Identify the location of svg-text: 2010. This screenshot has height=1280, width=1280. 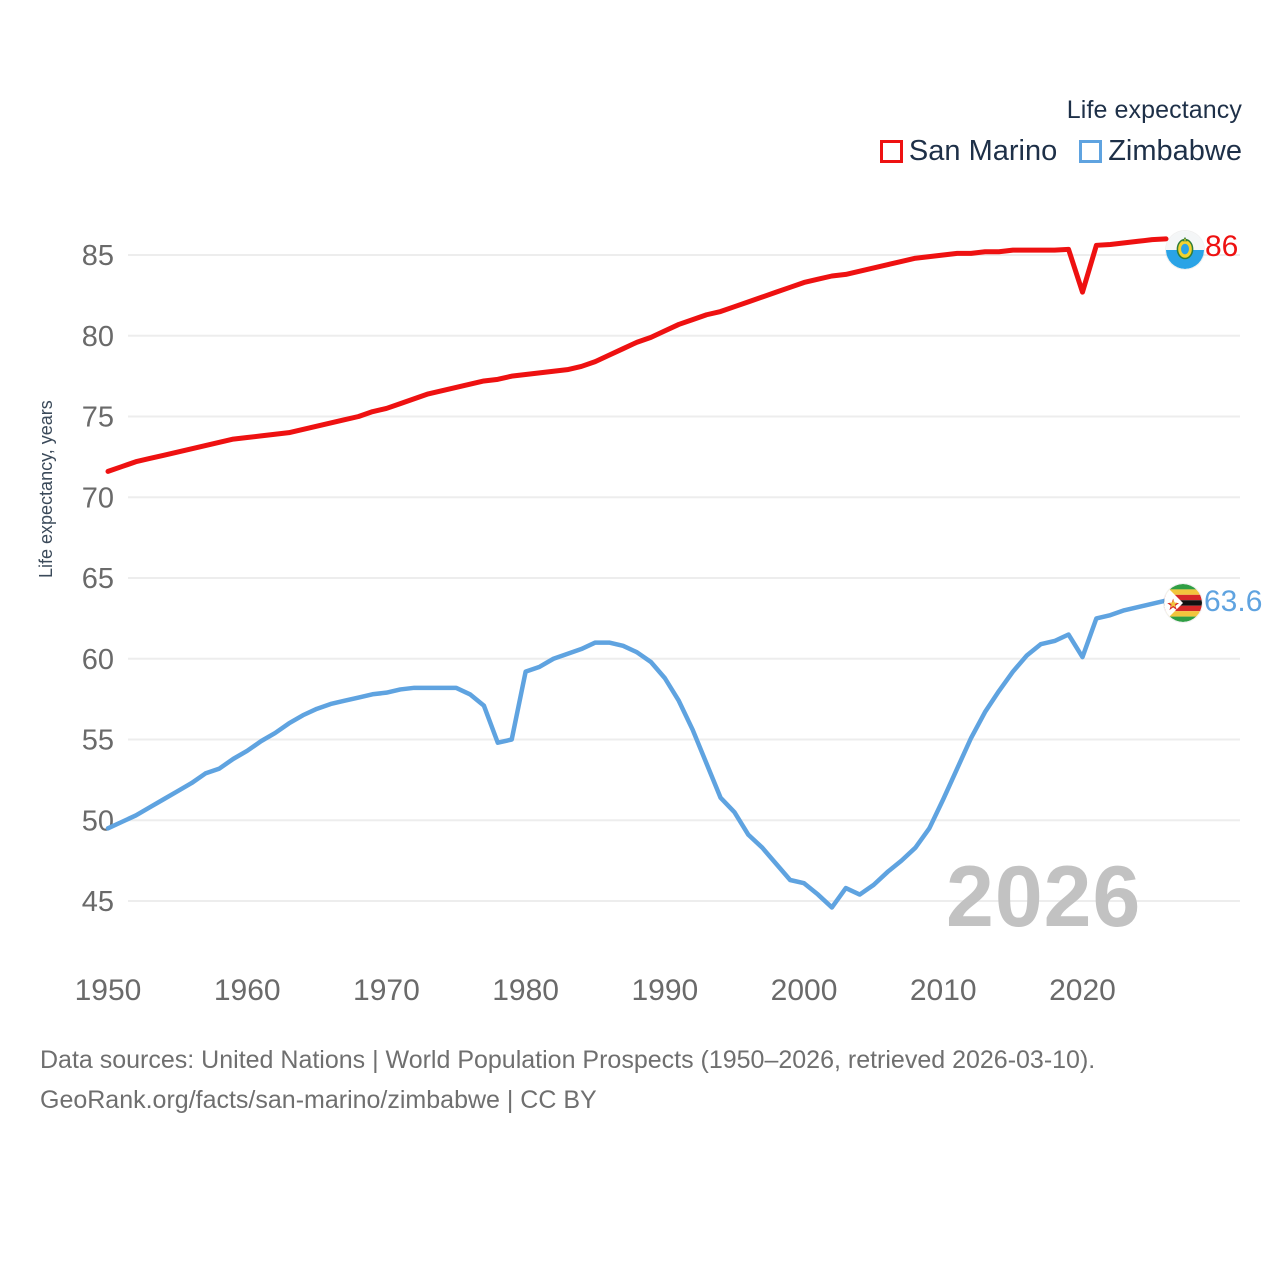
(943, 990).